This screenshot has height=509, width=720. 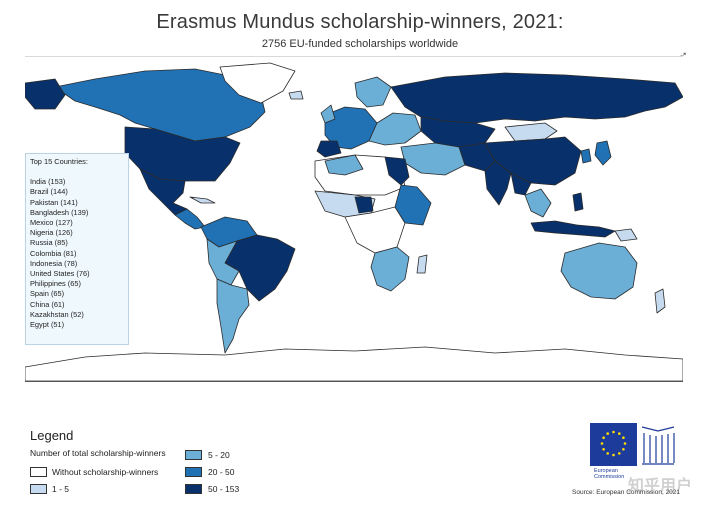 I want to click on eu-logo-caption: European Commission, so click(x=609, y=474).